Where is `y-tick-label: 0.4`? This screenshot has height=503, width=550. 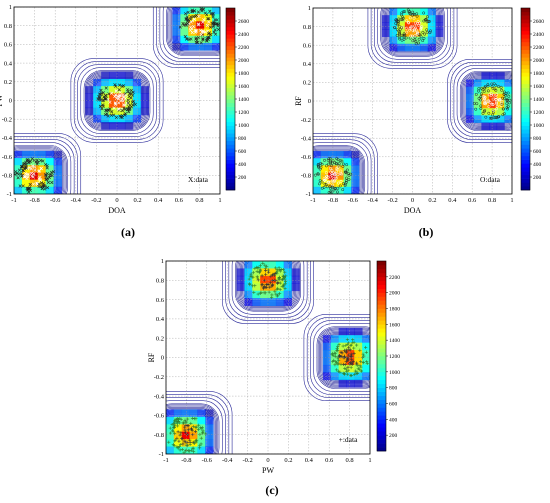 y-tick-label: 0.4 is located at coordinates (307, 64).